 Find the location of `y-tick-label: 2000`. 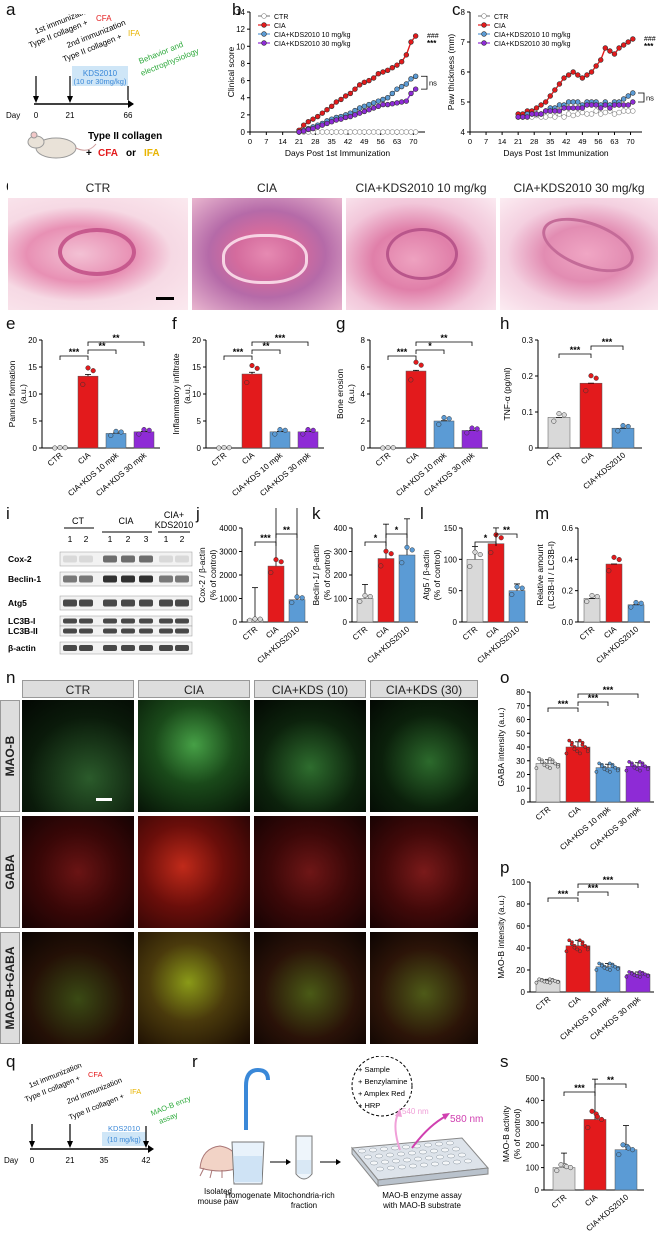

y-tick-label: 2000 is located at coordinates (228, 575).